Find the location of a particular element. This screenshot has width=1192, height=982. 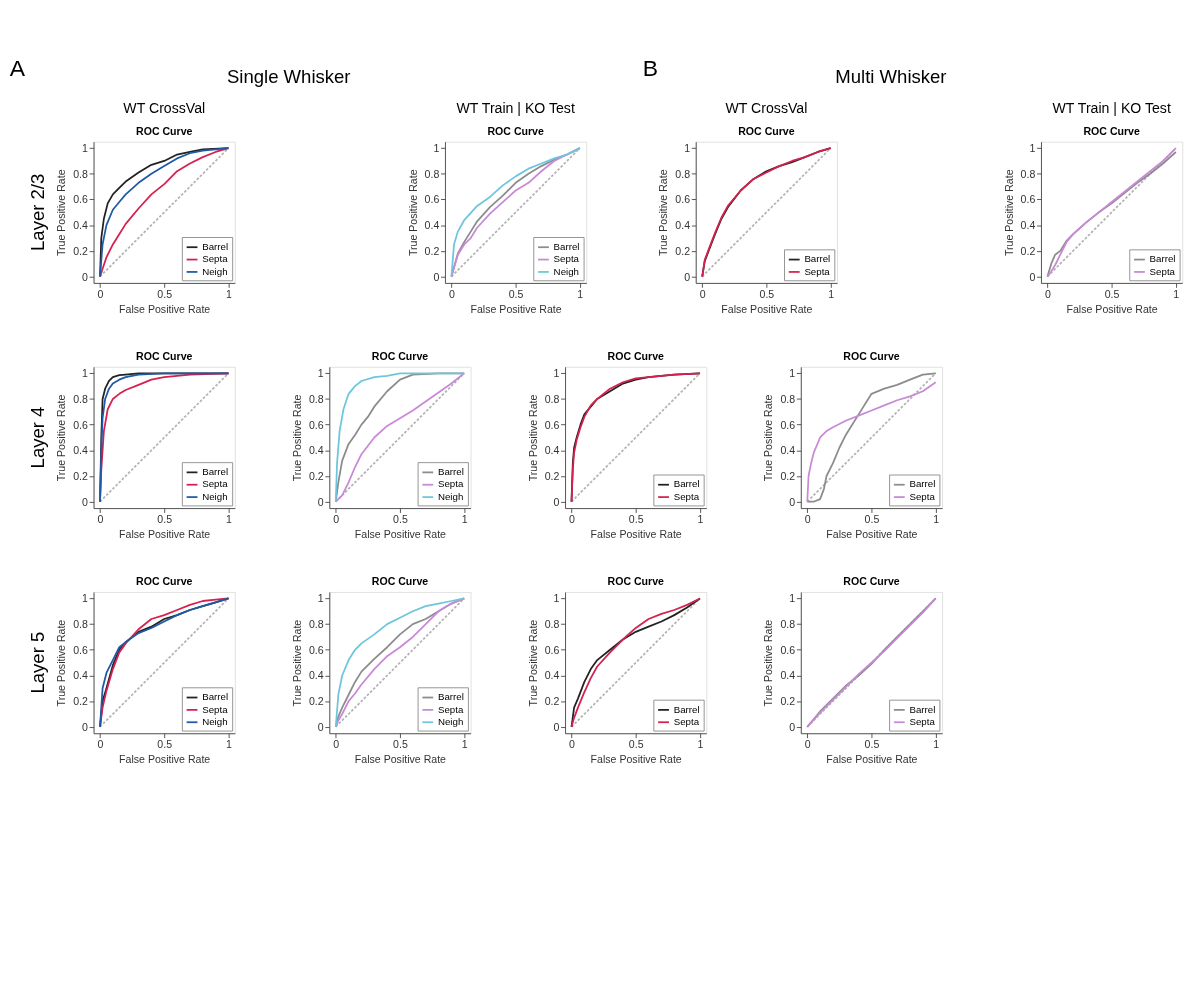

text: Single Whisker is located at coordinates (288, 77).